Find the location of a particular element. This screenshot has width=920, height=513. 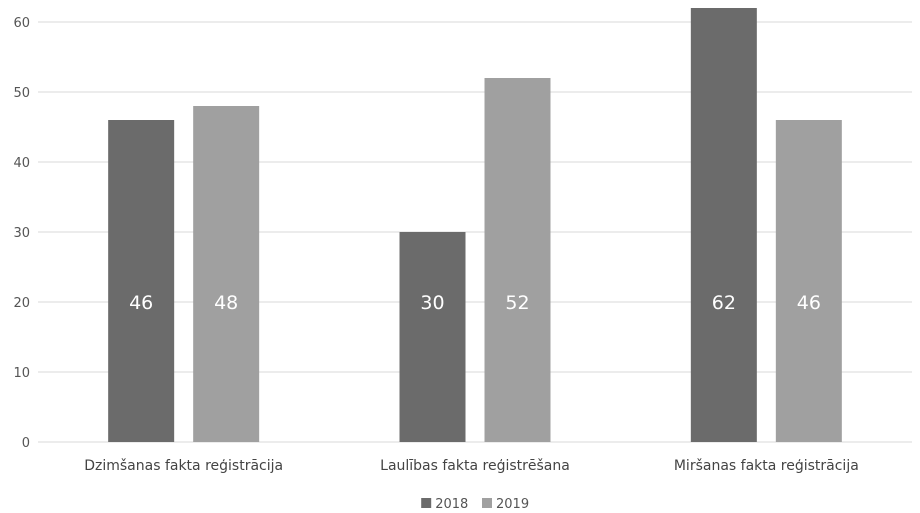

y-tick-label: 40 is located at coordinates (21, 163).